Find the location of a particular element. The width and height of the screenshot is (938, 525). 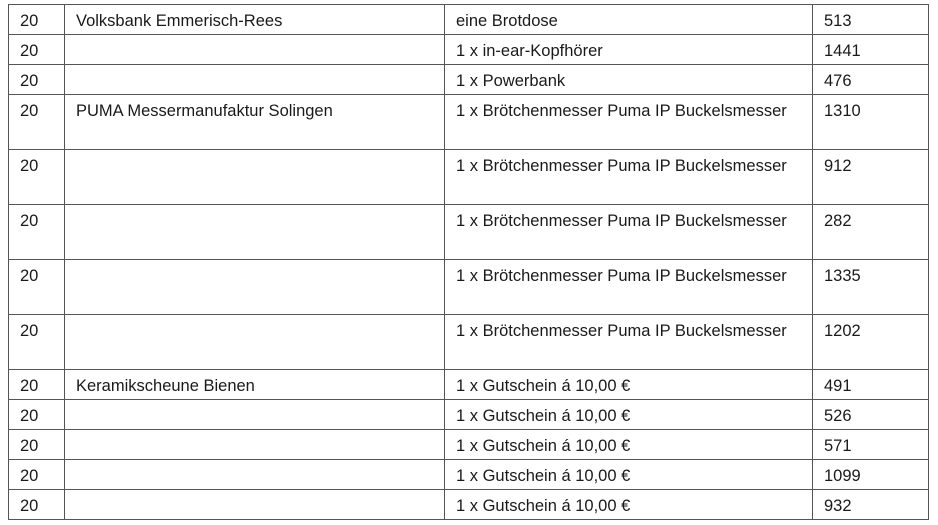

number-cell: 571 is located at coordinates (870, 444).